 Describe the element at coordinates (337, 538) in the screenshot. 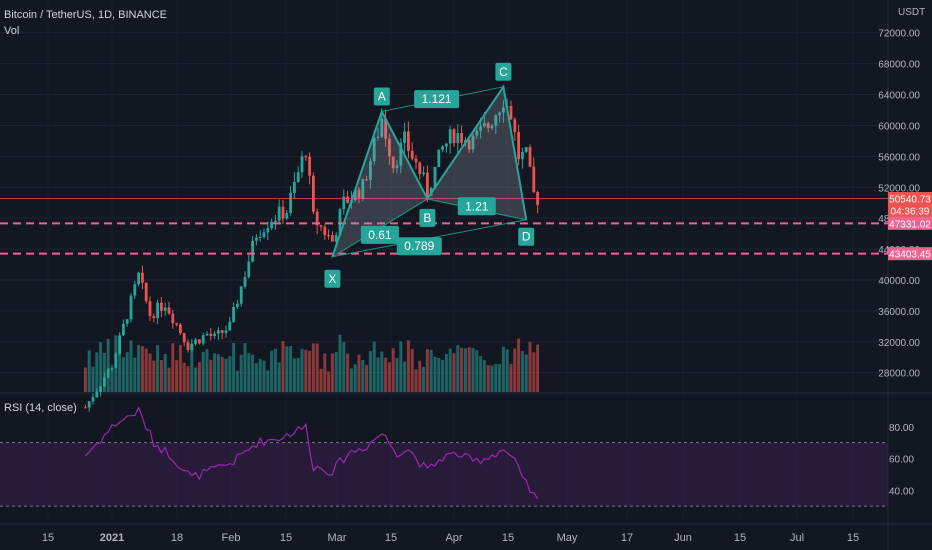

I see `time-tick-label: Mar` at that location.